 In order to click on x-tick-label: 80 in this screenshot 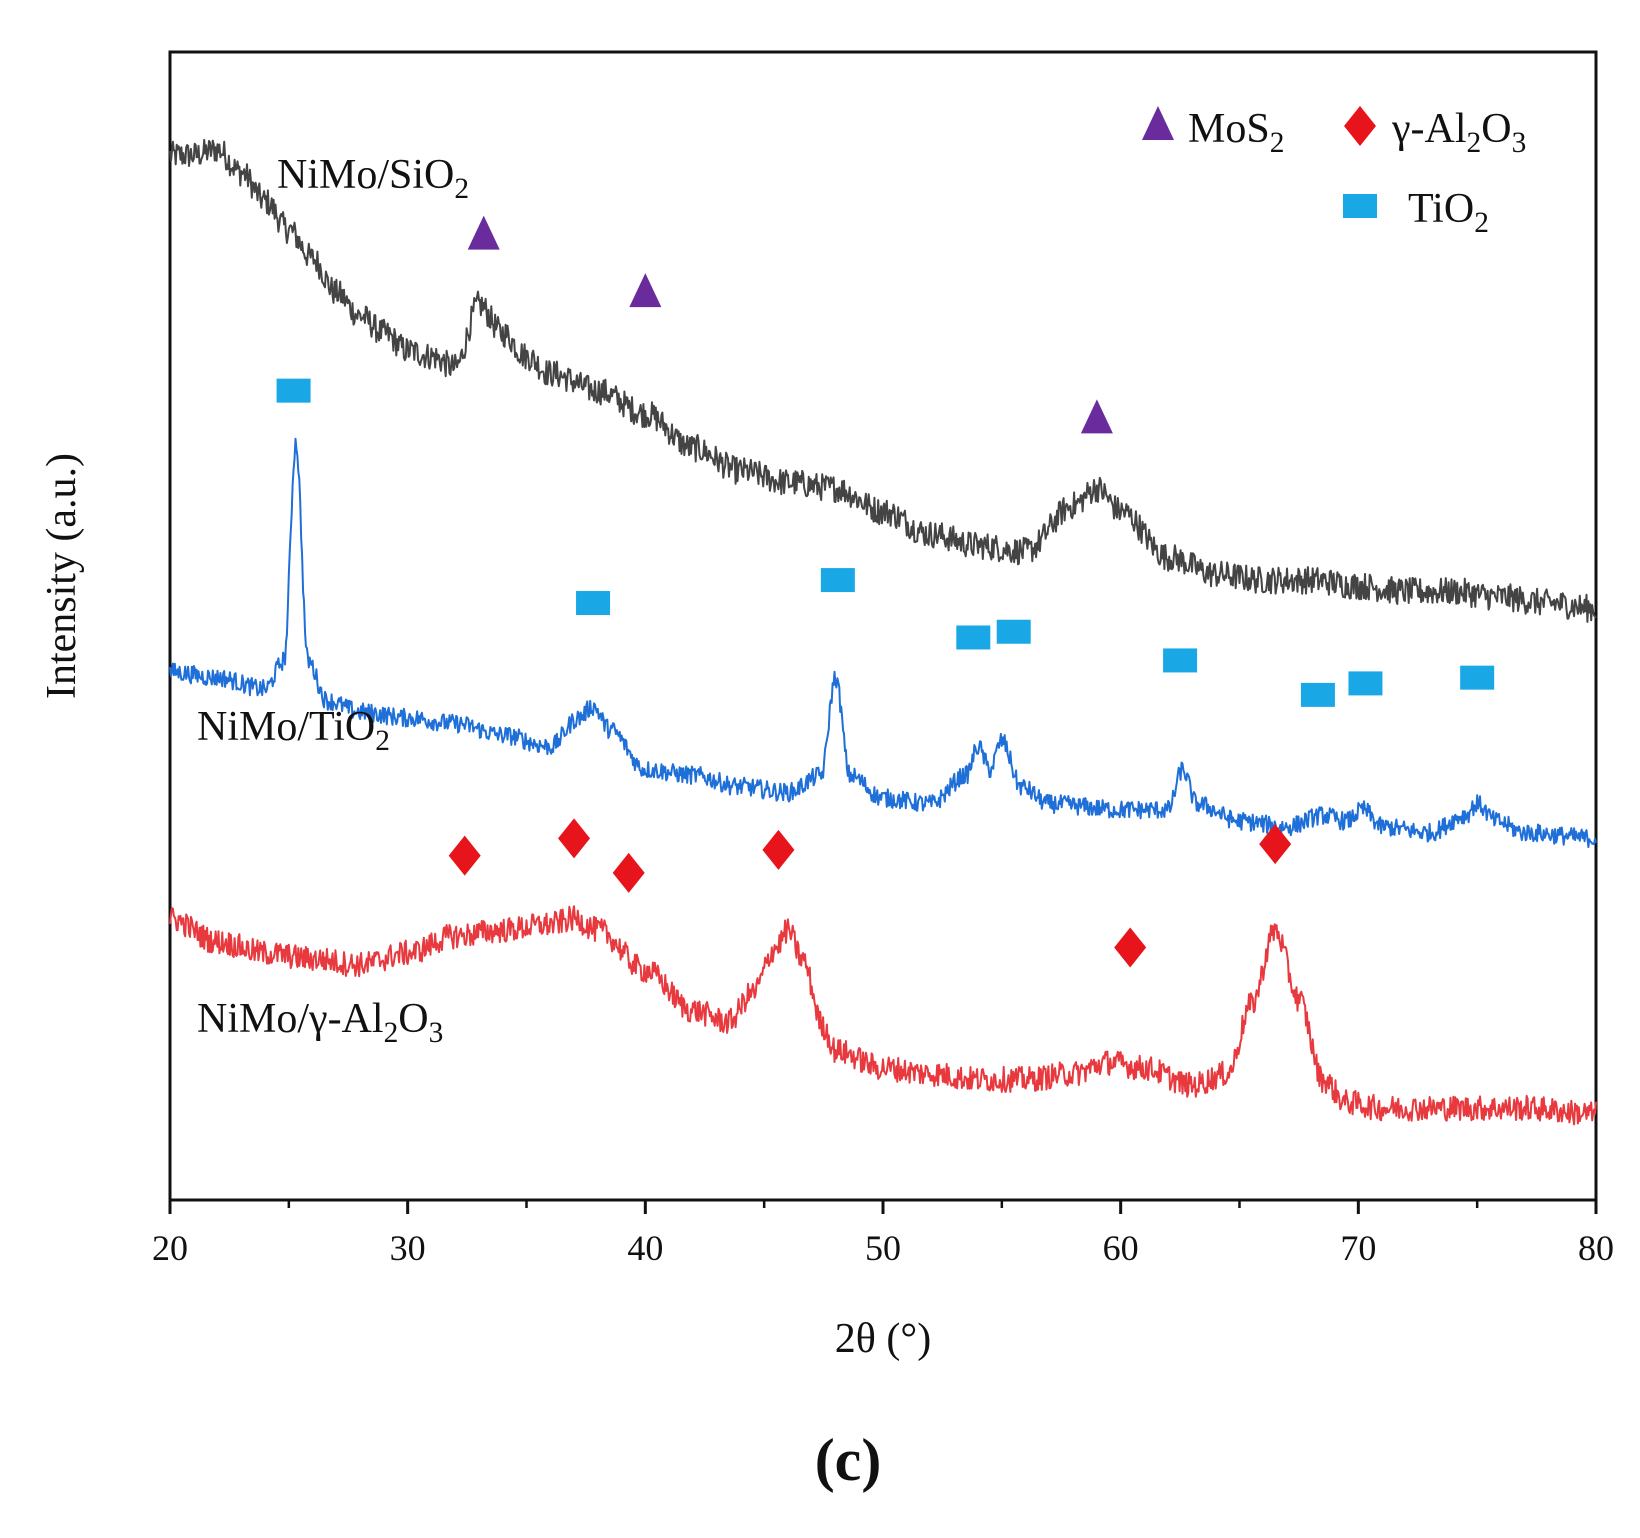, I will do `click(1596, 1248)`.